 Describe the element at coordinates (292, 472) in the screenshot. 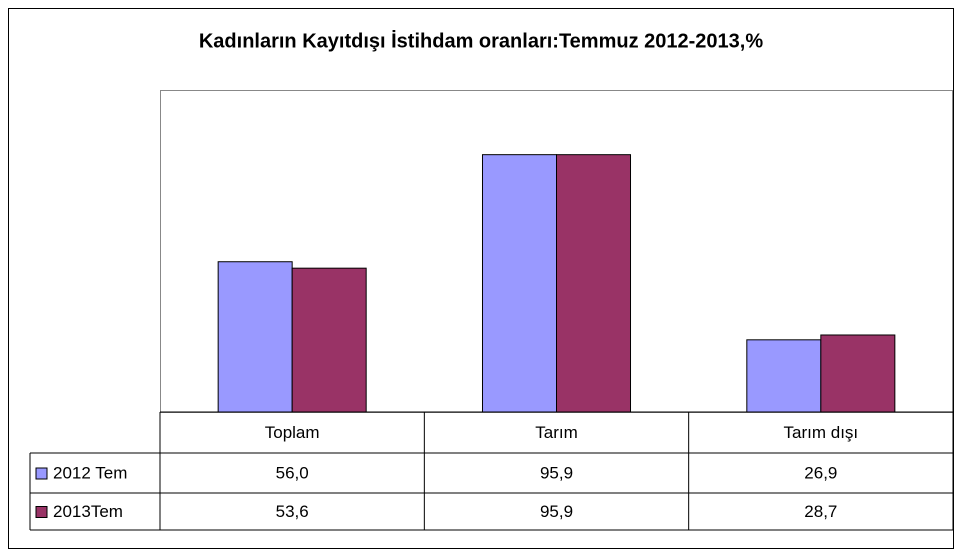

I see `table-value: 56,0` at that location.